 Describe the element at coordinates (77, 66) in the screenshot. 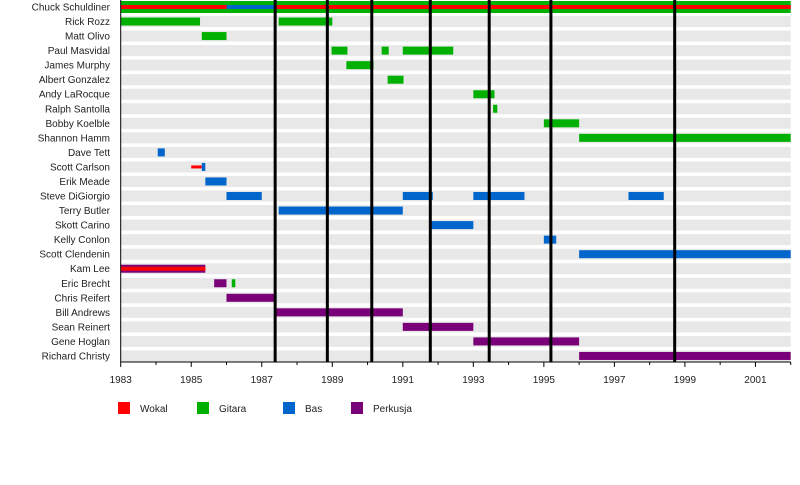

I see `member-label: James Murphy` at that location.